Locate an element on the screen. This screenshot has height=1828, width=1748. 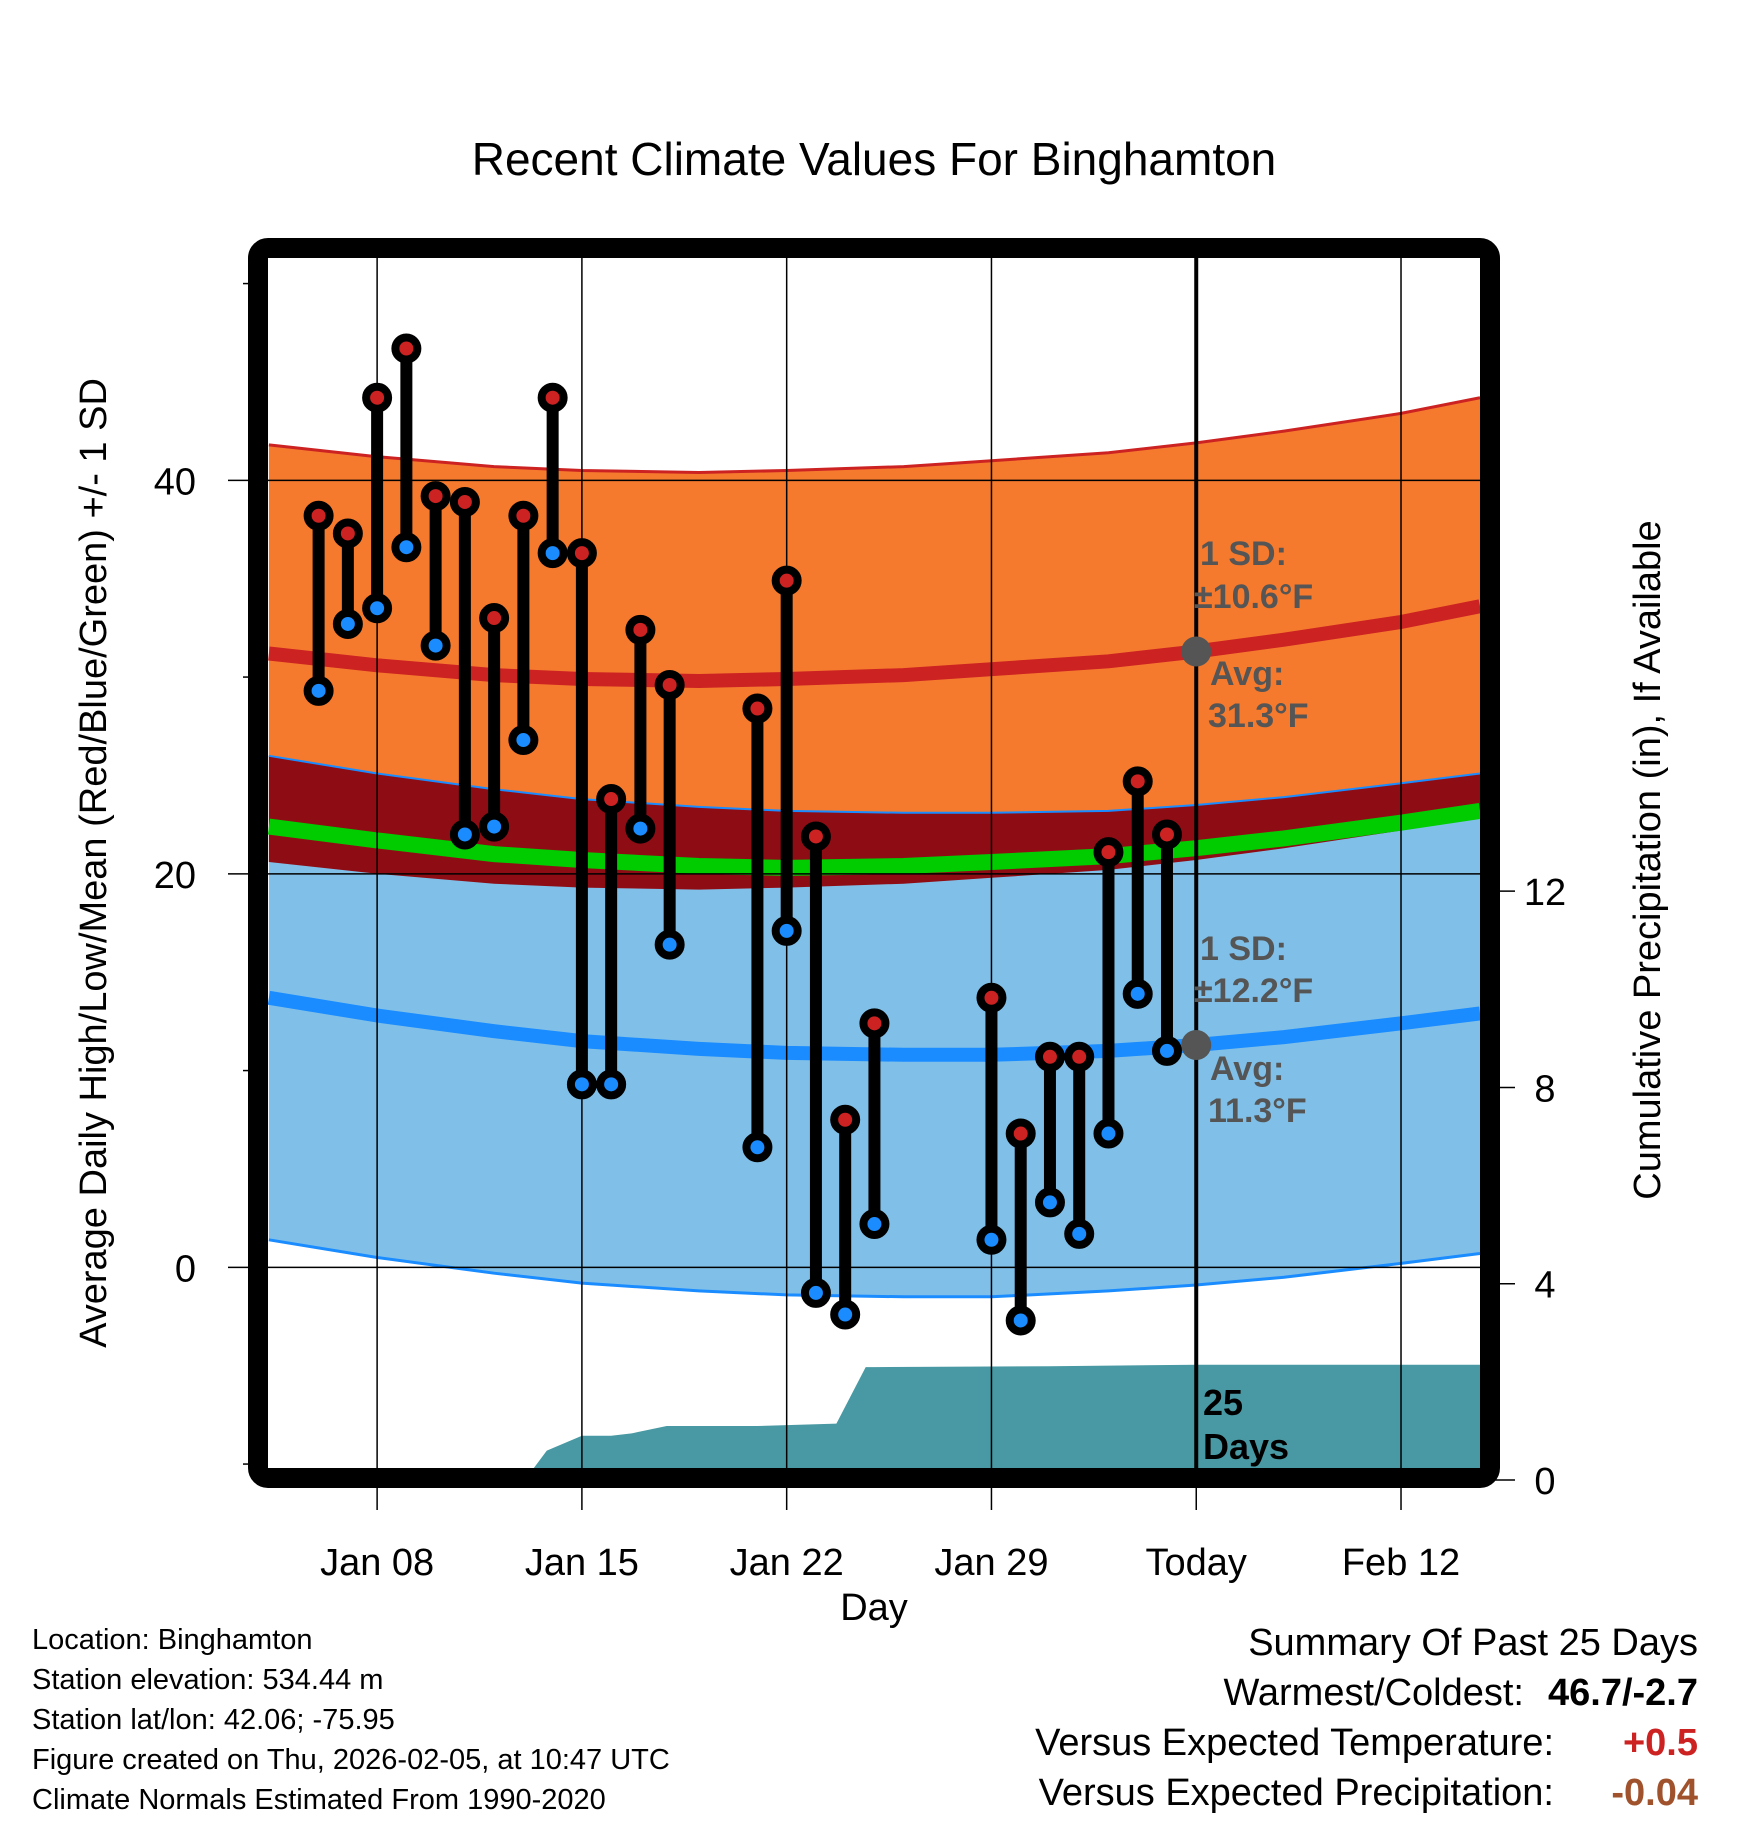
summary-warm-cold: Warmest/Coldest: 46.7/-2.7 is located at coordinates (1366, 1693).